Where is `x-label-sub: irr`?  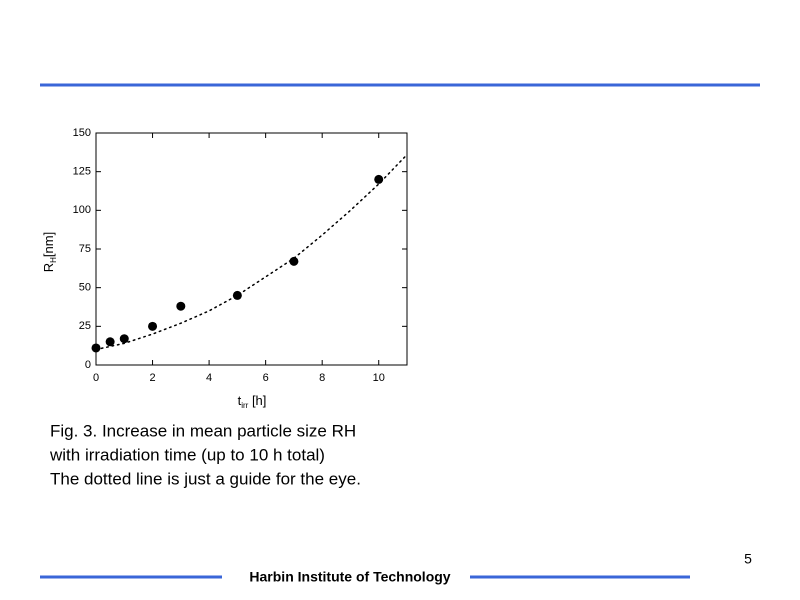 x-label-sub: irr is located at coordinates (244, 405).